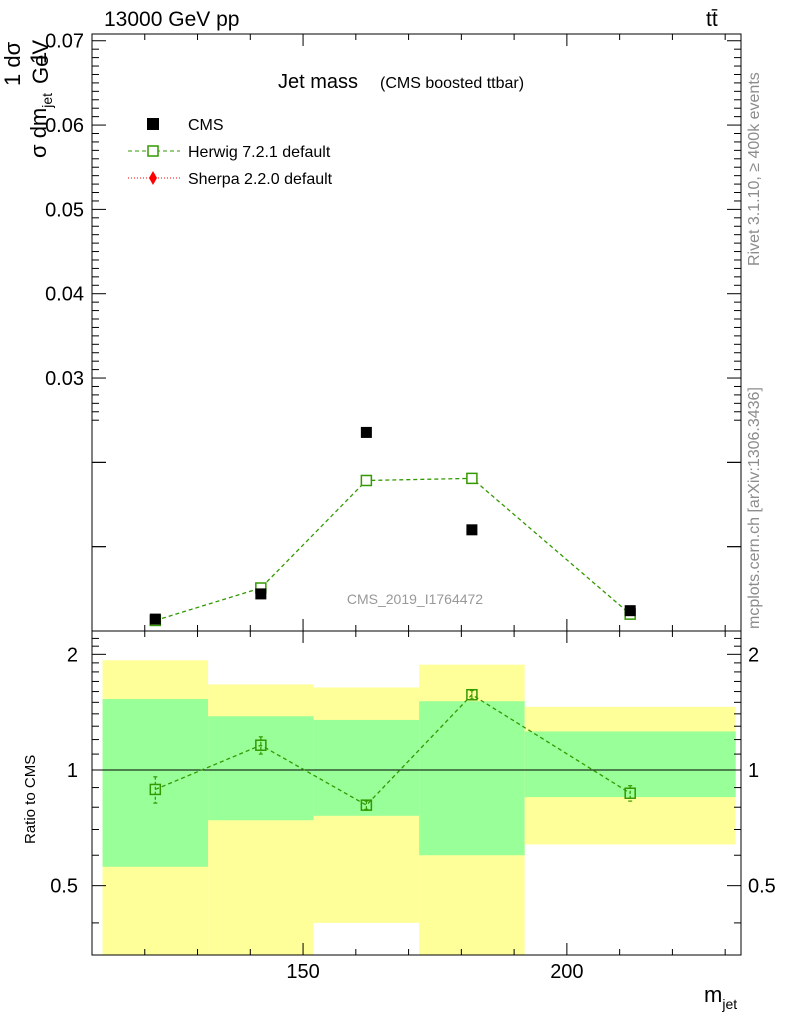 Image resolution: width=786 pixels, height=1024 pixels. What do you see at coordinates (753, 655) in the screenshot?
I see `ratio-y-tick-label-right: 2` at bounding box center [753, 655].